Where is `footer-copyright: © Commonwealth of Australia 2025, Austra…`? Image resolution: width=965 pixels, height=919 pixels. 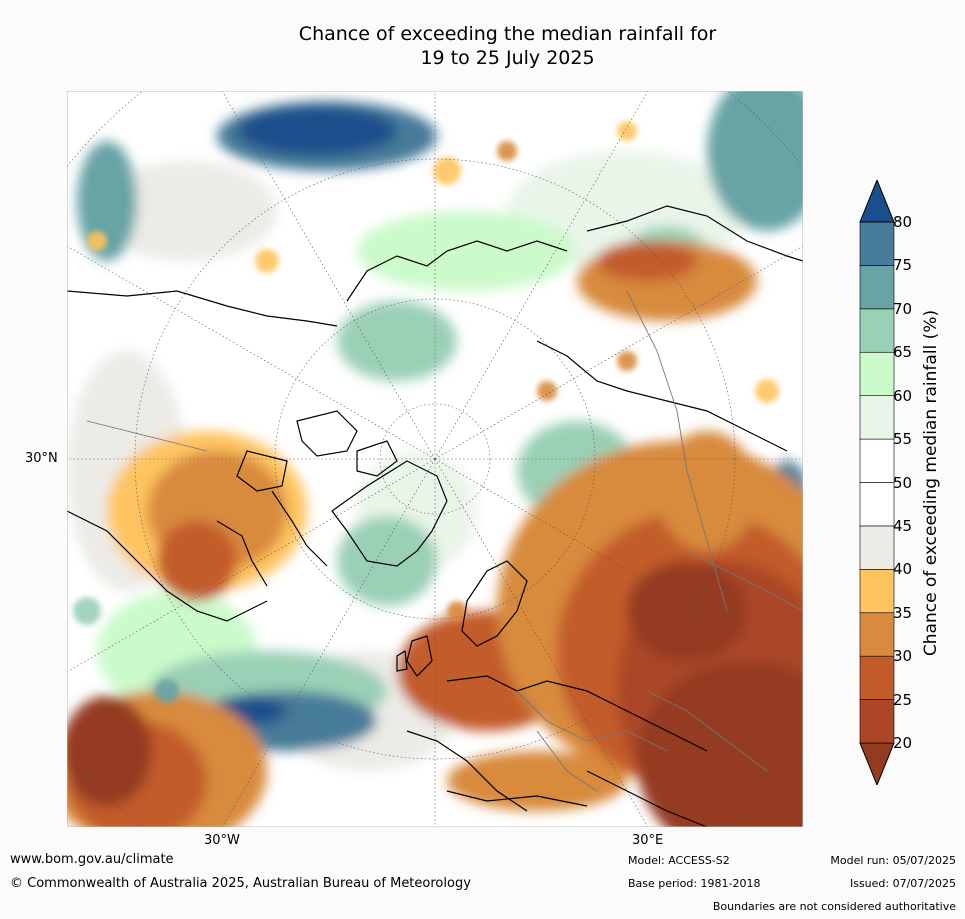
footer-copyright: © Commonwealth of Australia 2025, Austra… is located at coordinates (240, 883).